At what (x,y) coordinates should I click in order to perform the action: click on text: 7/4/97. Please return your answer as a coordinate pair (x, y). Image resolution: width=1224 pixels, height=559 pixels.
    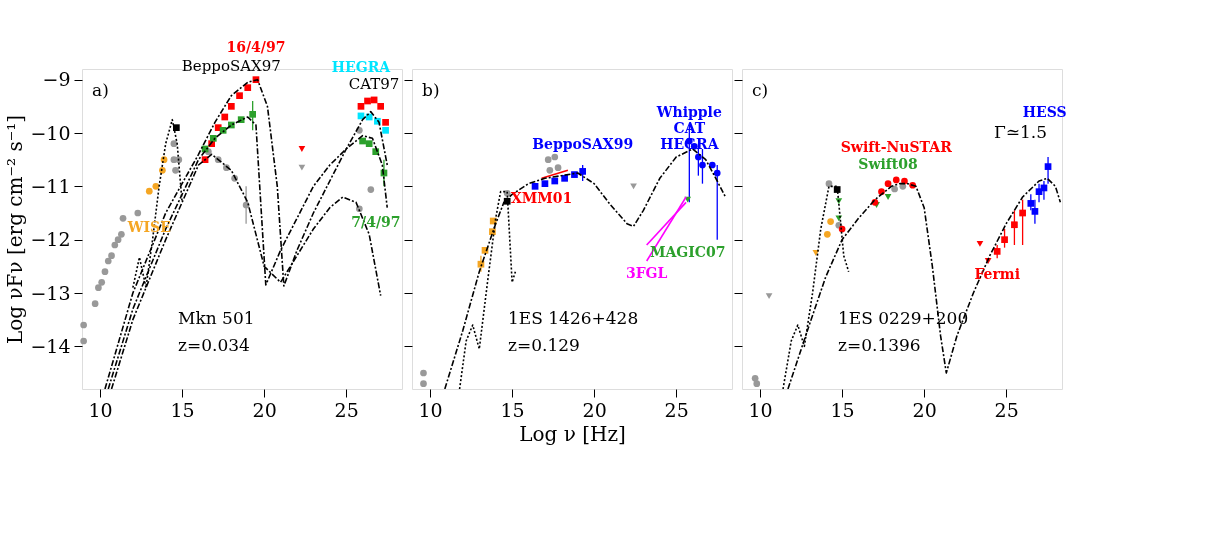
    Looking at the image, I should click on (376, 222).